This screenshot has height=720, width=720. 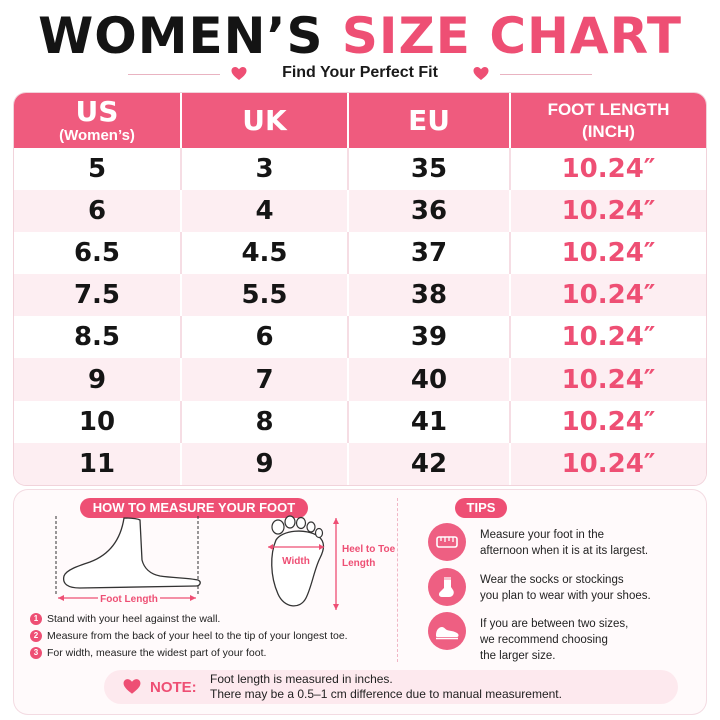 What do you see at coordinates (98, 120) in the screenshot?
I see `header-us: US (Women’s)` at bounding box center [98, 120].